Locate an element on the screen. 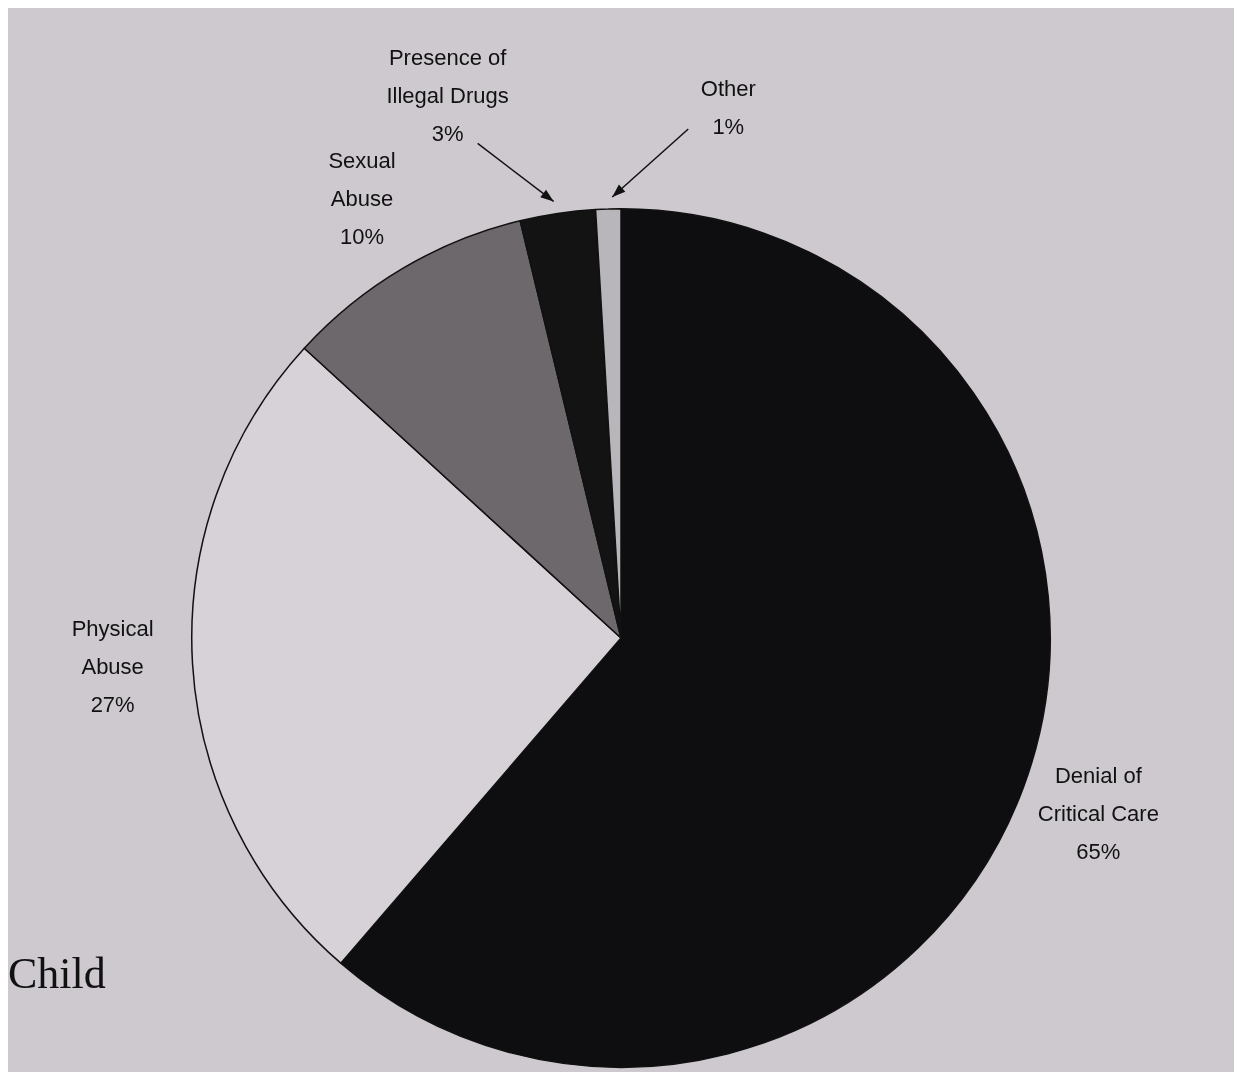 The height and width of the screenshot is (1080, 1242). slice-label: Denial of Critical Care is located at coordinates (1098, 795).